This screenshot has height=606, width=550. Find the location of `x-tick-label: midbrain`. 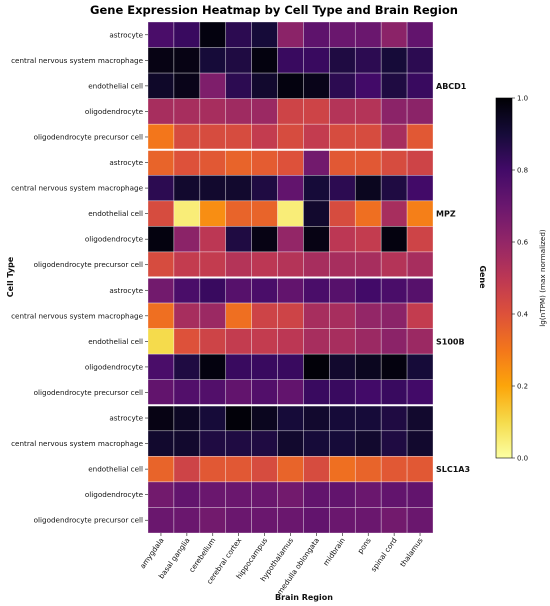

x-tick-label: midbrain is located at coordinates (334, 551).